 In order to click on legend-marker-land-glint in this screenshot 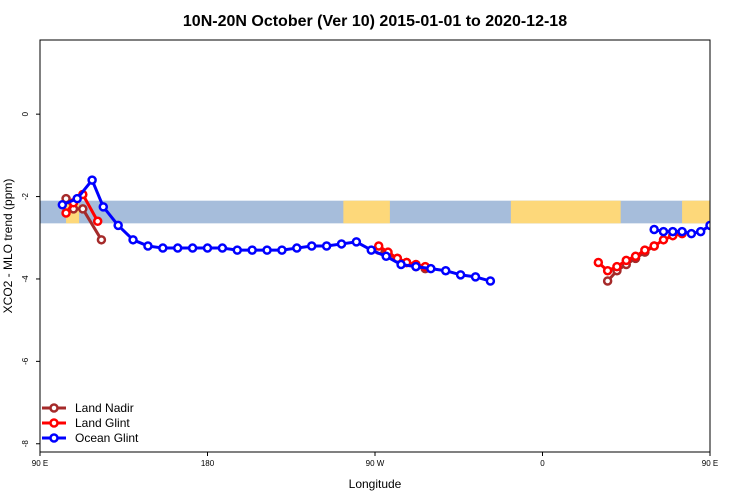, I will do `click(54, 423)`.